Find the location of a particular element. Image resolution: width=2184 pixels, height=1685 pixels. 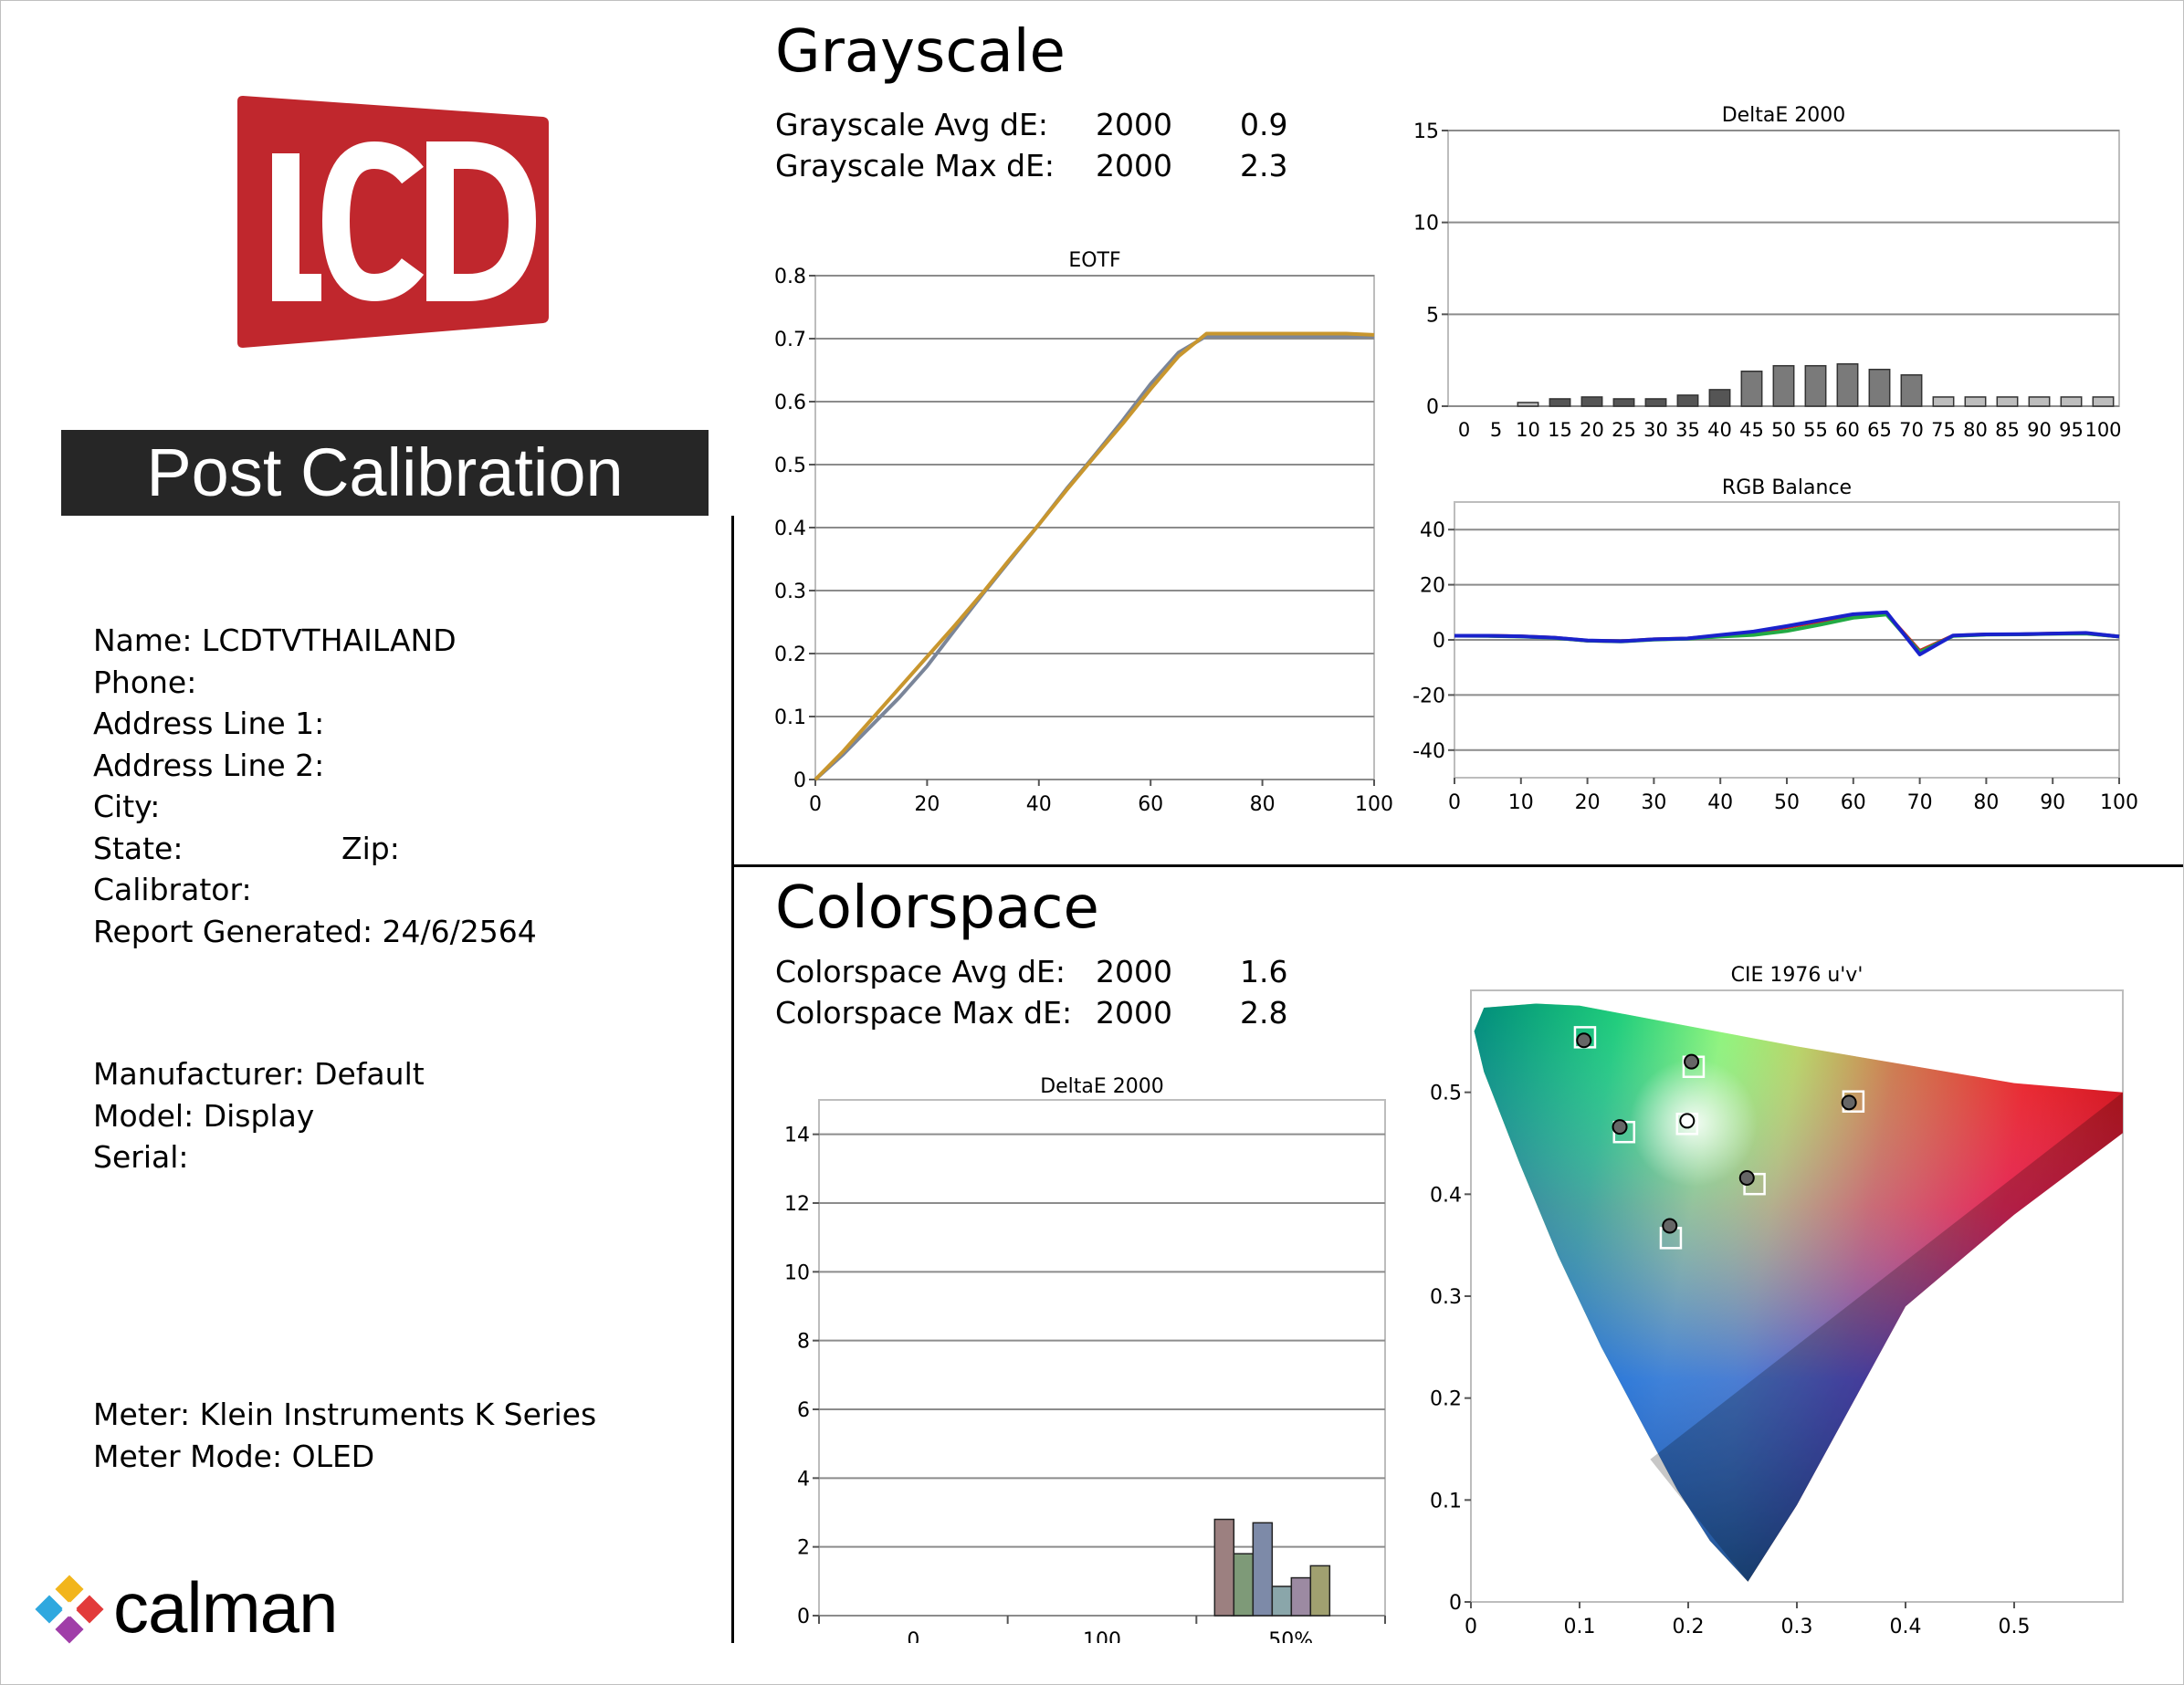

colorspace-avg-std: 2000 is located at coordinates (1134, 971).